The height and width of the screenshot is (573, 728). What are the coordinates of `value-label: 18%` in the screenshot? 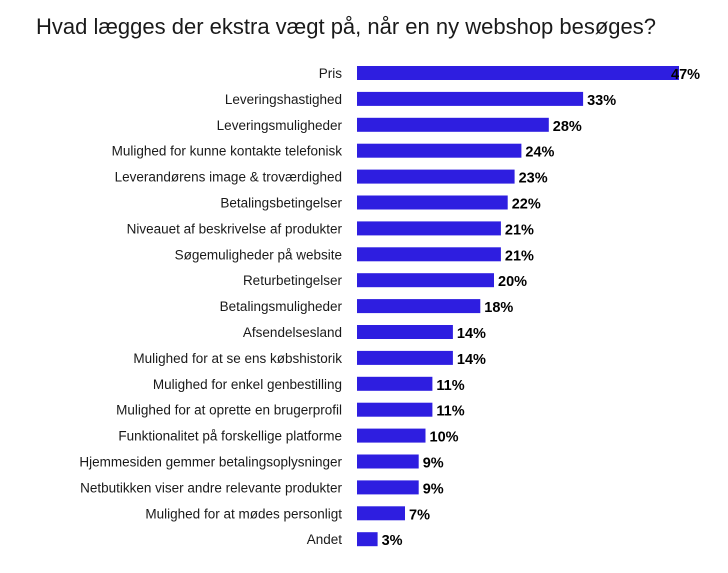 It's located at (498, 308).